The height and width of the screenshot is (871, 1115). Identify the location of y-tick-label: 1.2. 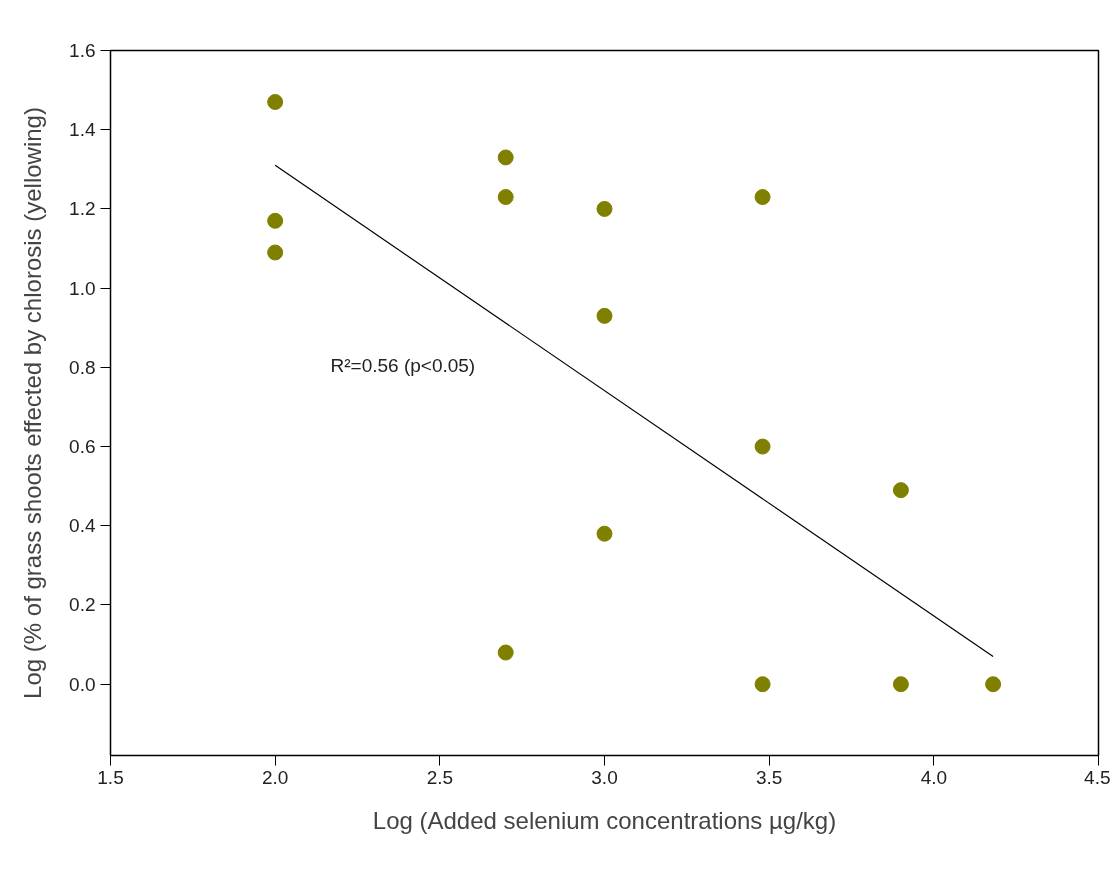
(82, 209).